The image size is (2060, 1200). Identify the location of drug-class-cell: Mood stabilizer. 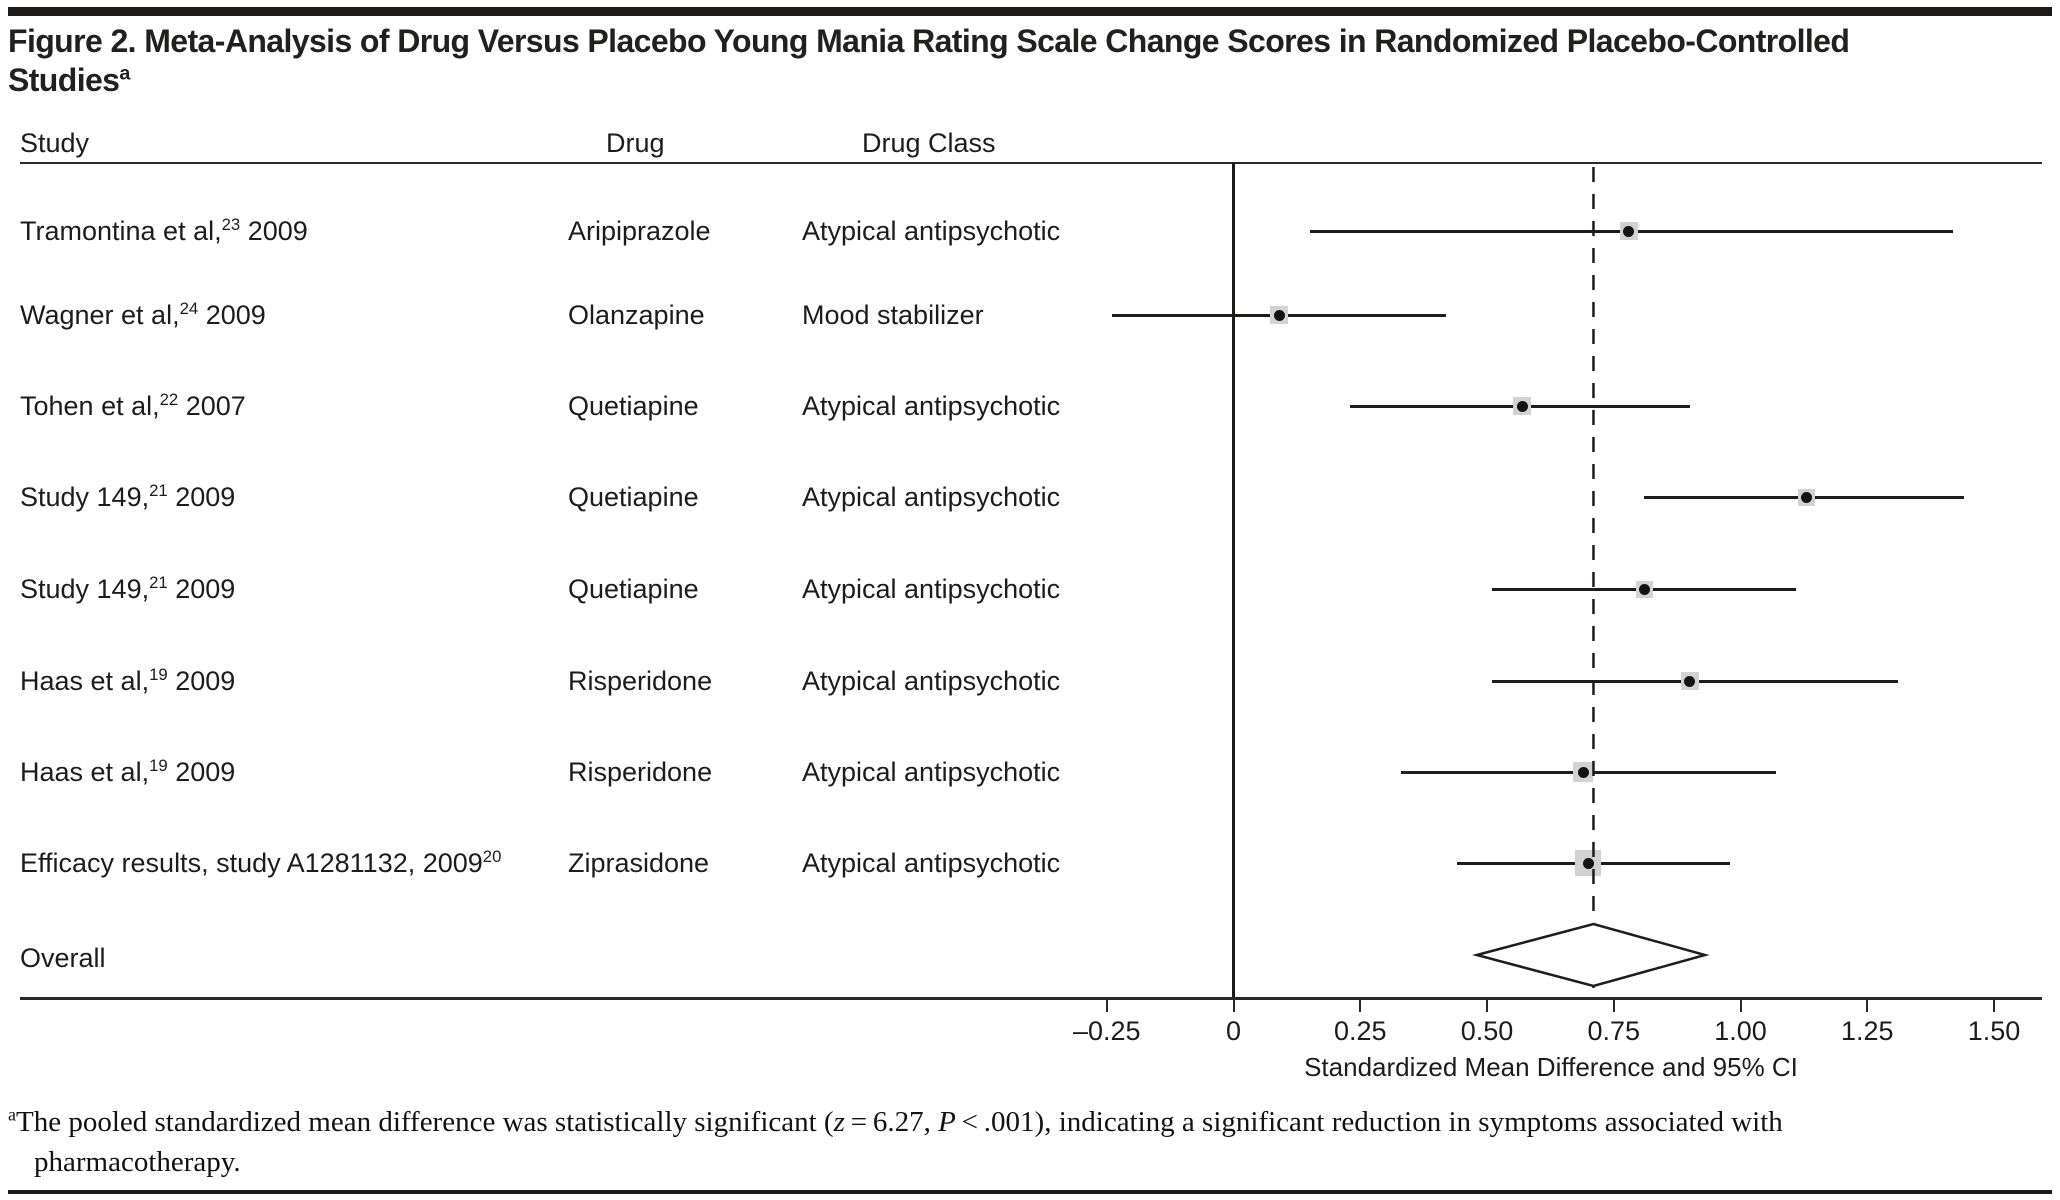
(893, 315).